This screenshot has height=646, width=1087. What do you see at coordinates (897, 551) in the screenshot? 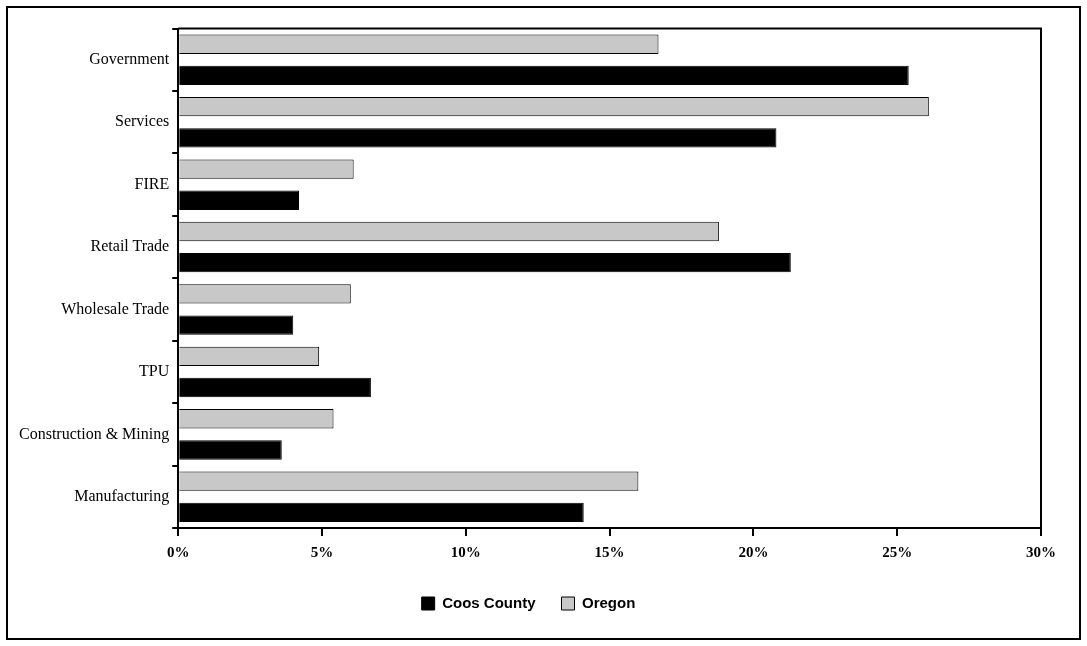
I see `x-tick-label: 25%` at bounding box center [897, 551].